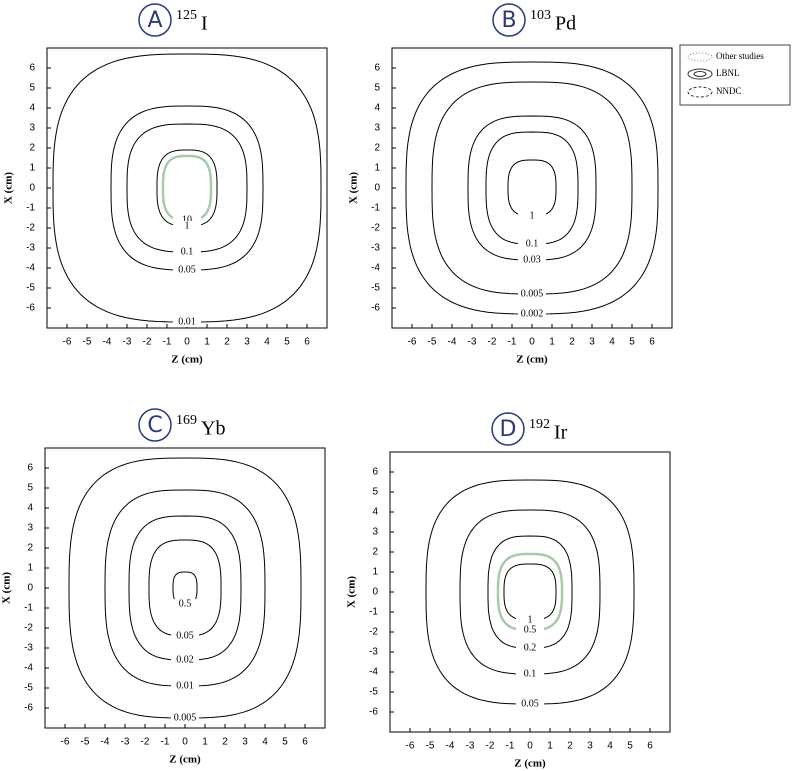 The image size is (793, 771). What do you see at coordinates (32, 148) in the screenshot?
I see `y-tick-label: 2` at bounding box center [32, 148].